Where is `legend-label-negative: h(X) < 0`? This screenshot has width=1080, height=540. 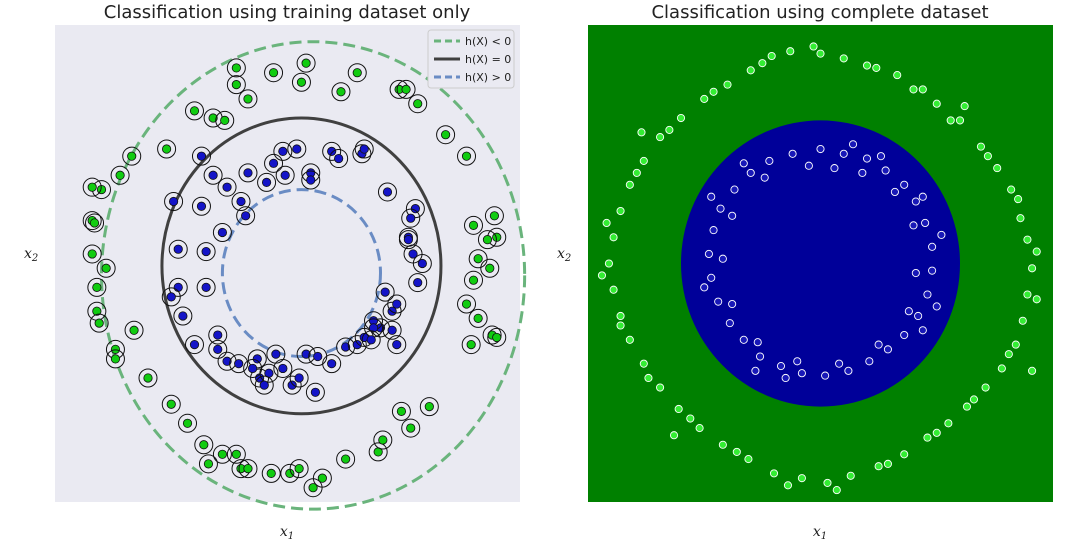
legend-label-negative: h(X) < 0 is located at coordinates (488, 41).